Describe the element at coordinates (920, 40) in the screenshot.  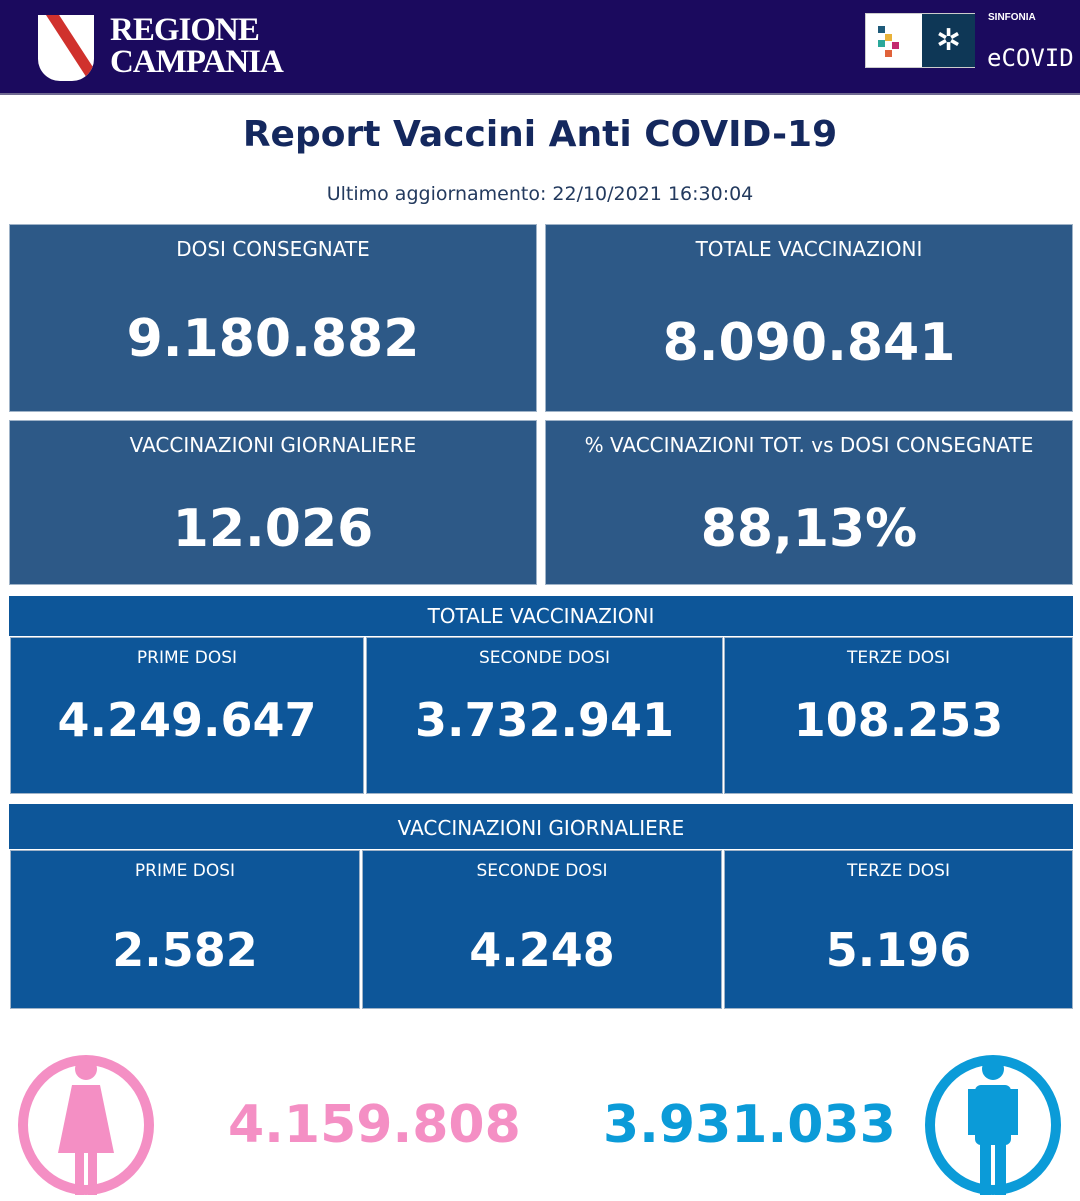
I see `sinfonia-logo: ✲` at that location.